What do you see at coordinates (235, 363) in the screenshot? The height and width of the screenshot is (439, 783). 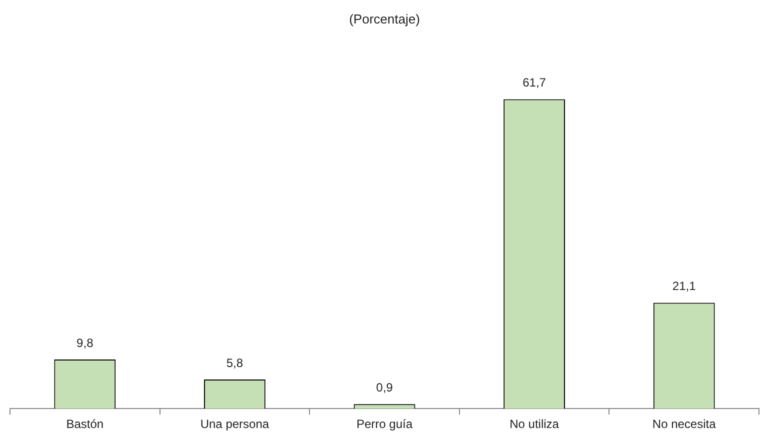 I see `data-label: 5,8` at bounding box center [235, 363].